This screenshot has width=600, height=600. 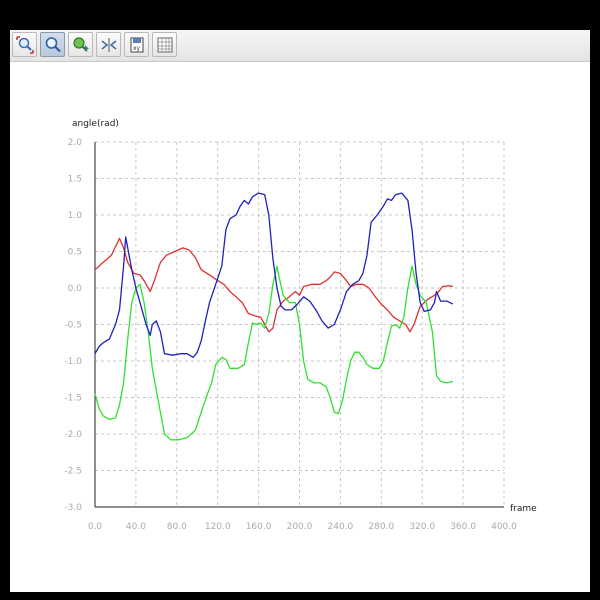 I want to click on x-tick-label: 120.0, so click(x=218, y=527).